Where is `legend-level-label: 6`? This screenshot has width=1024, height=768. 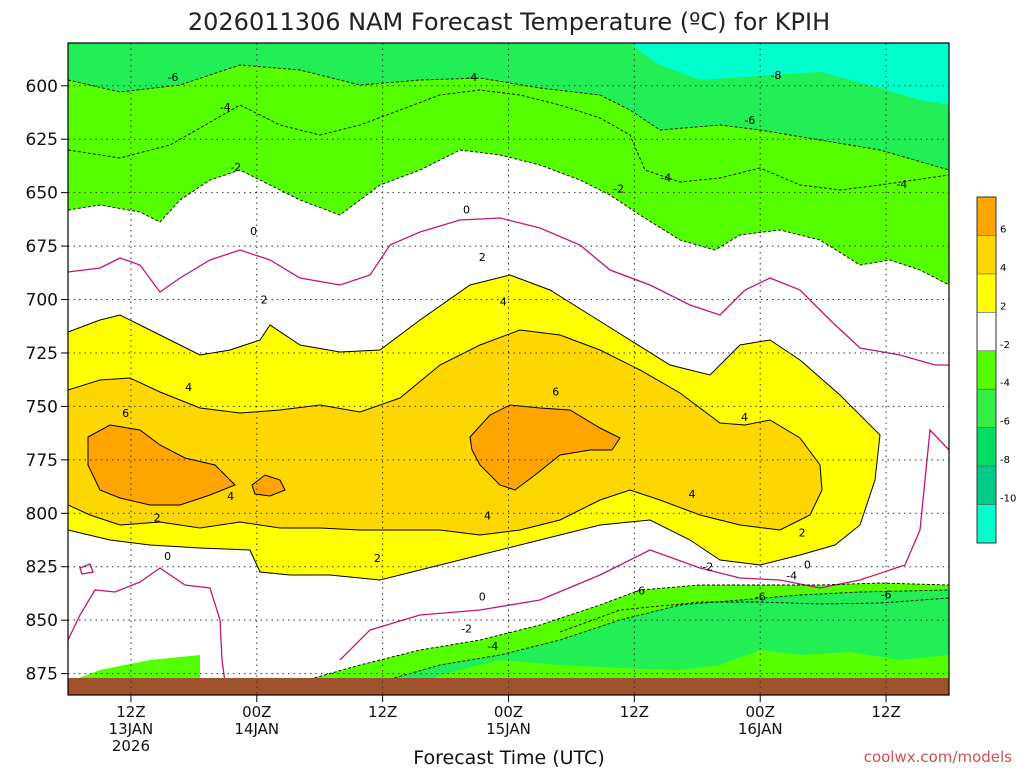 legend-level-label: 6 is located at coordinates (1003, 229).